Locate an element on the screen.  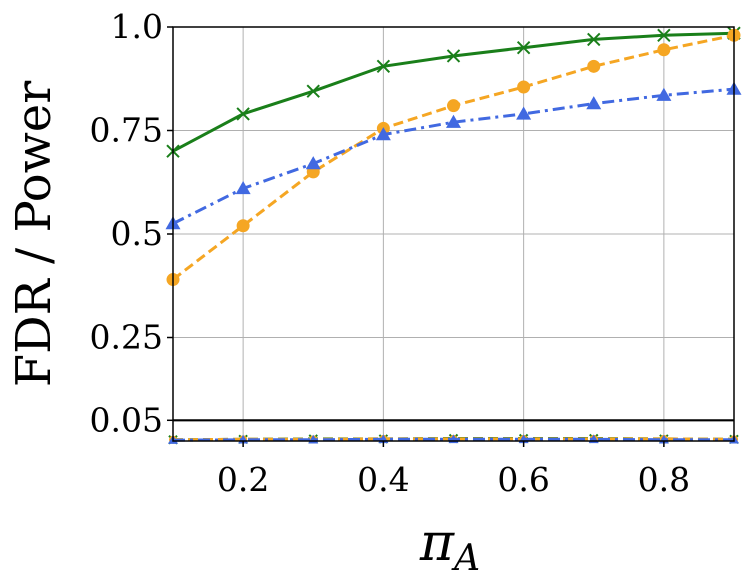
y-tick-label: 0.05 is located at coordinates (126, 419).